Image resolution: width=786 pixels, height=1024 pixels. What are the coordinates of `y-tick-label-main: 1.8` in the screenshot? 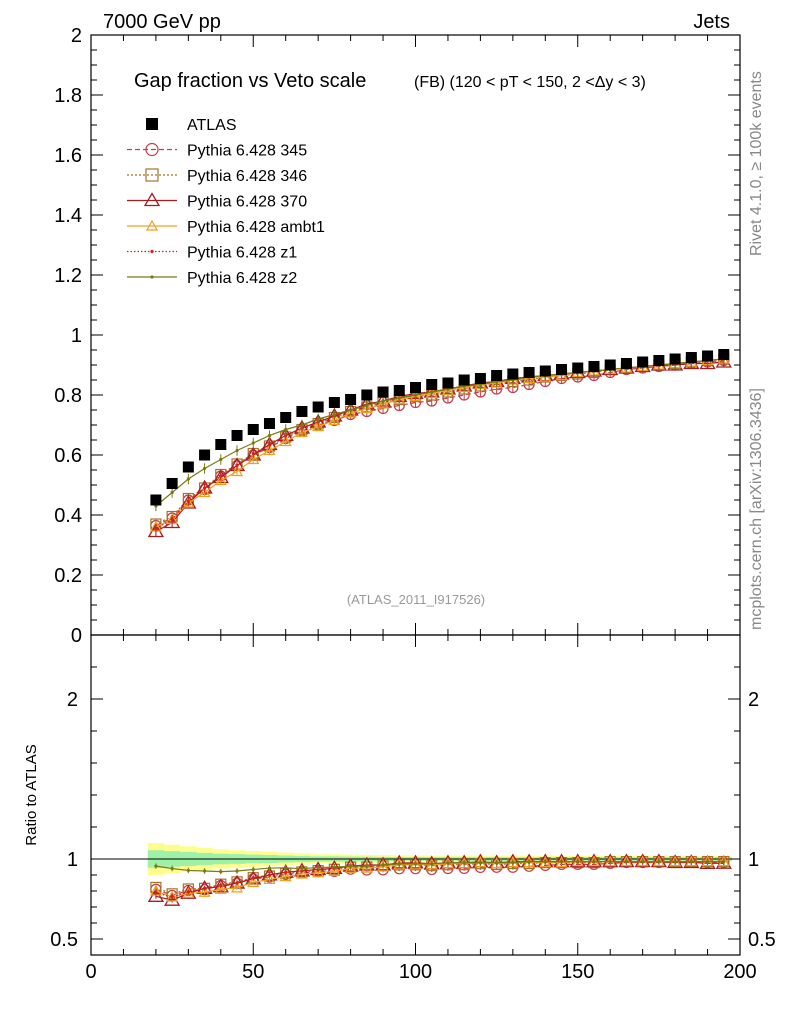 It's located at (68, 96).